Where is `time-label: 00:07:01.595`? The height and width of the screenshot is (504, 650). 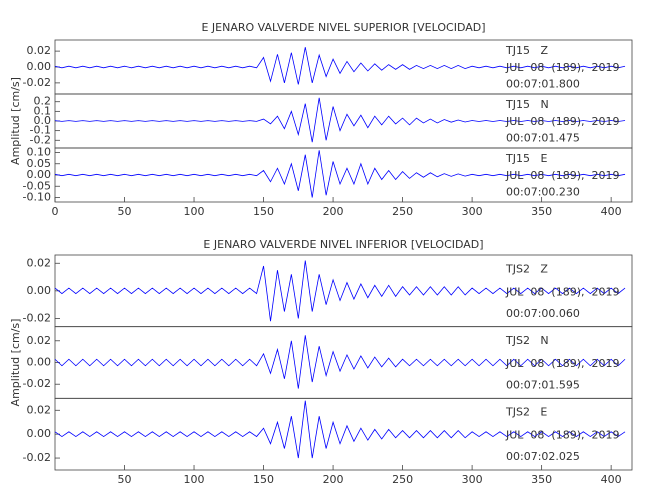
time-label: 00:07:01.595 is located at coordinates (543, 384).